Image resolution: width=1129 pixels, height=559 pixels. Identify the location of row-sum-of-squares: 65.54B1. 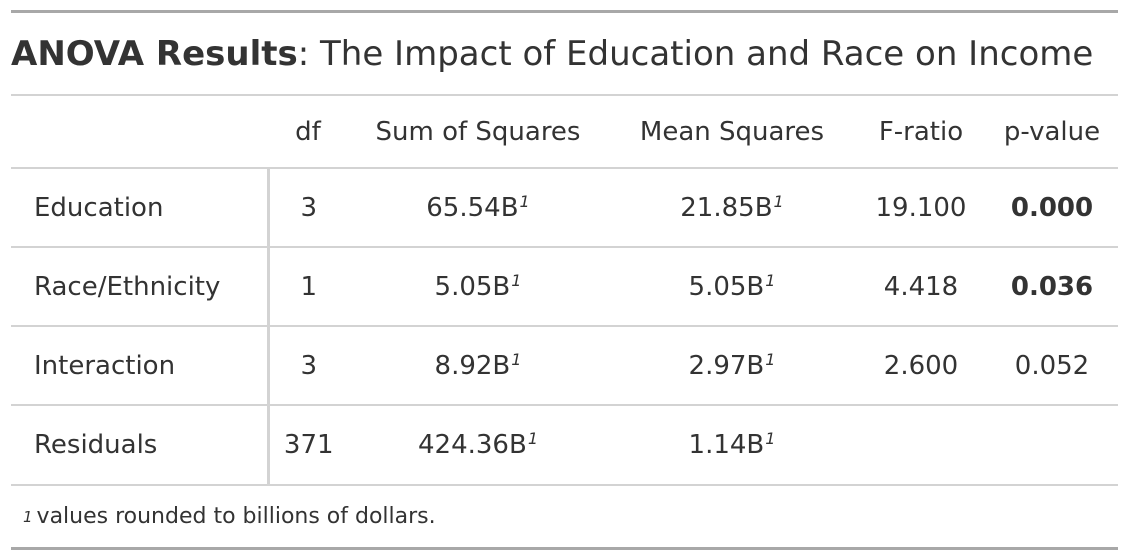
(478, 207).